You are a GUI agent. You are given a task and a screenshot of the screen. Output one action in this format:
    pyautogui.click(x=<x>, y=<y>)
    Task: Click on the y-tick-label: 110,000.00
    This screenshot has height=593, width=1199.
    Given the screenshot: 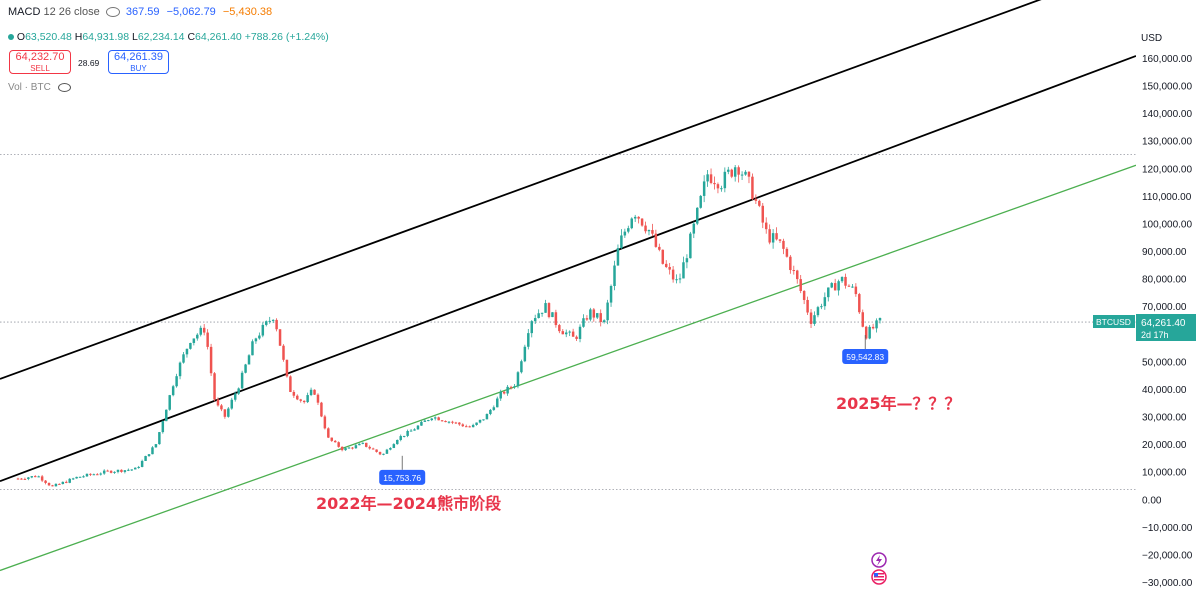 What is the action you would take?
    pyautogui.click(x=1167, y=197)
    